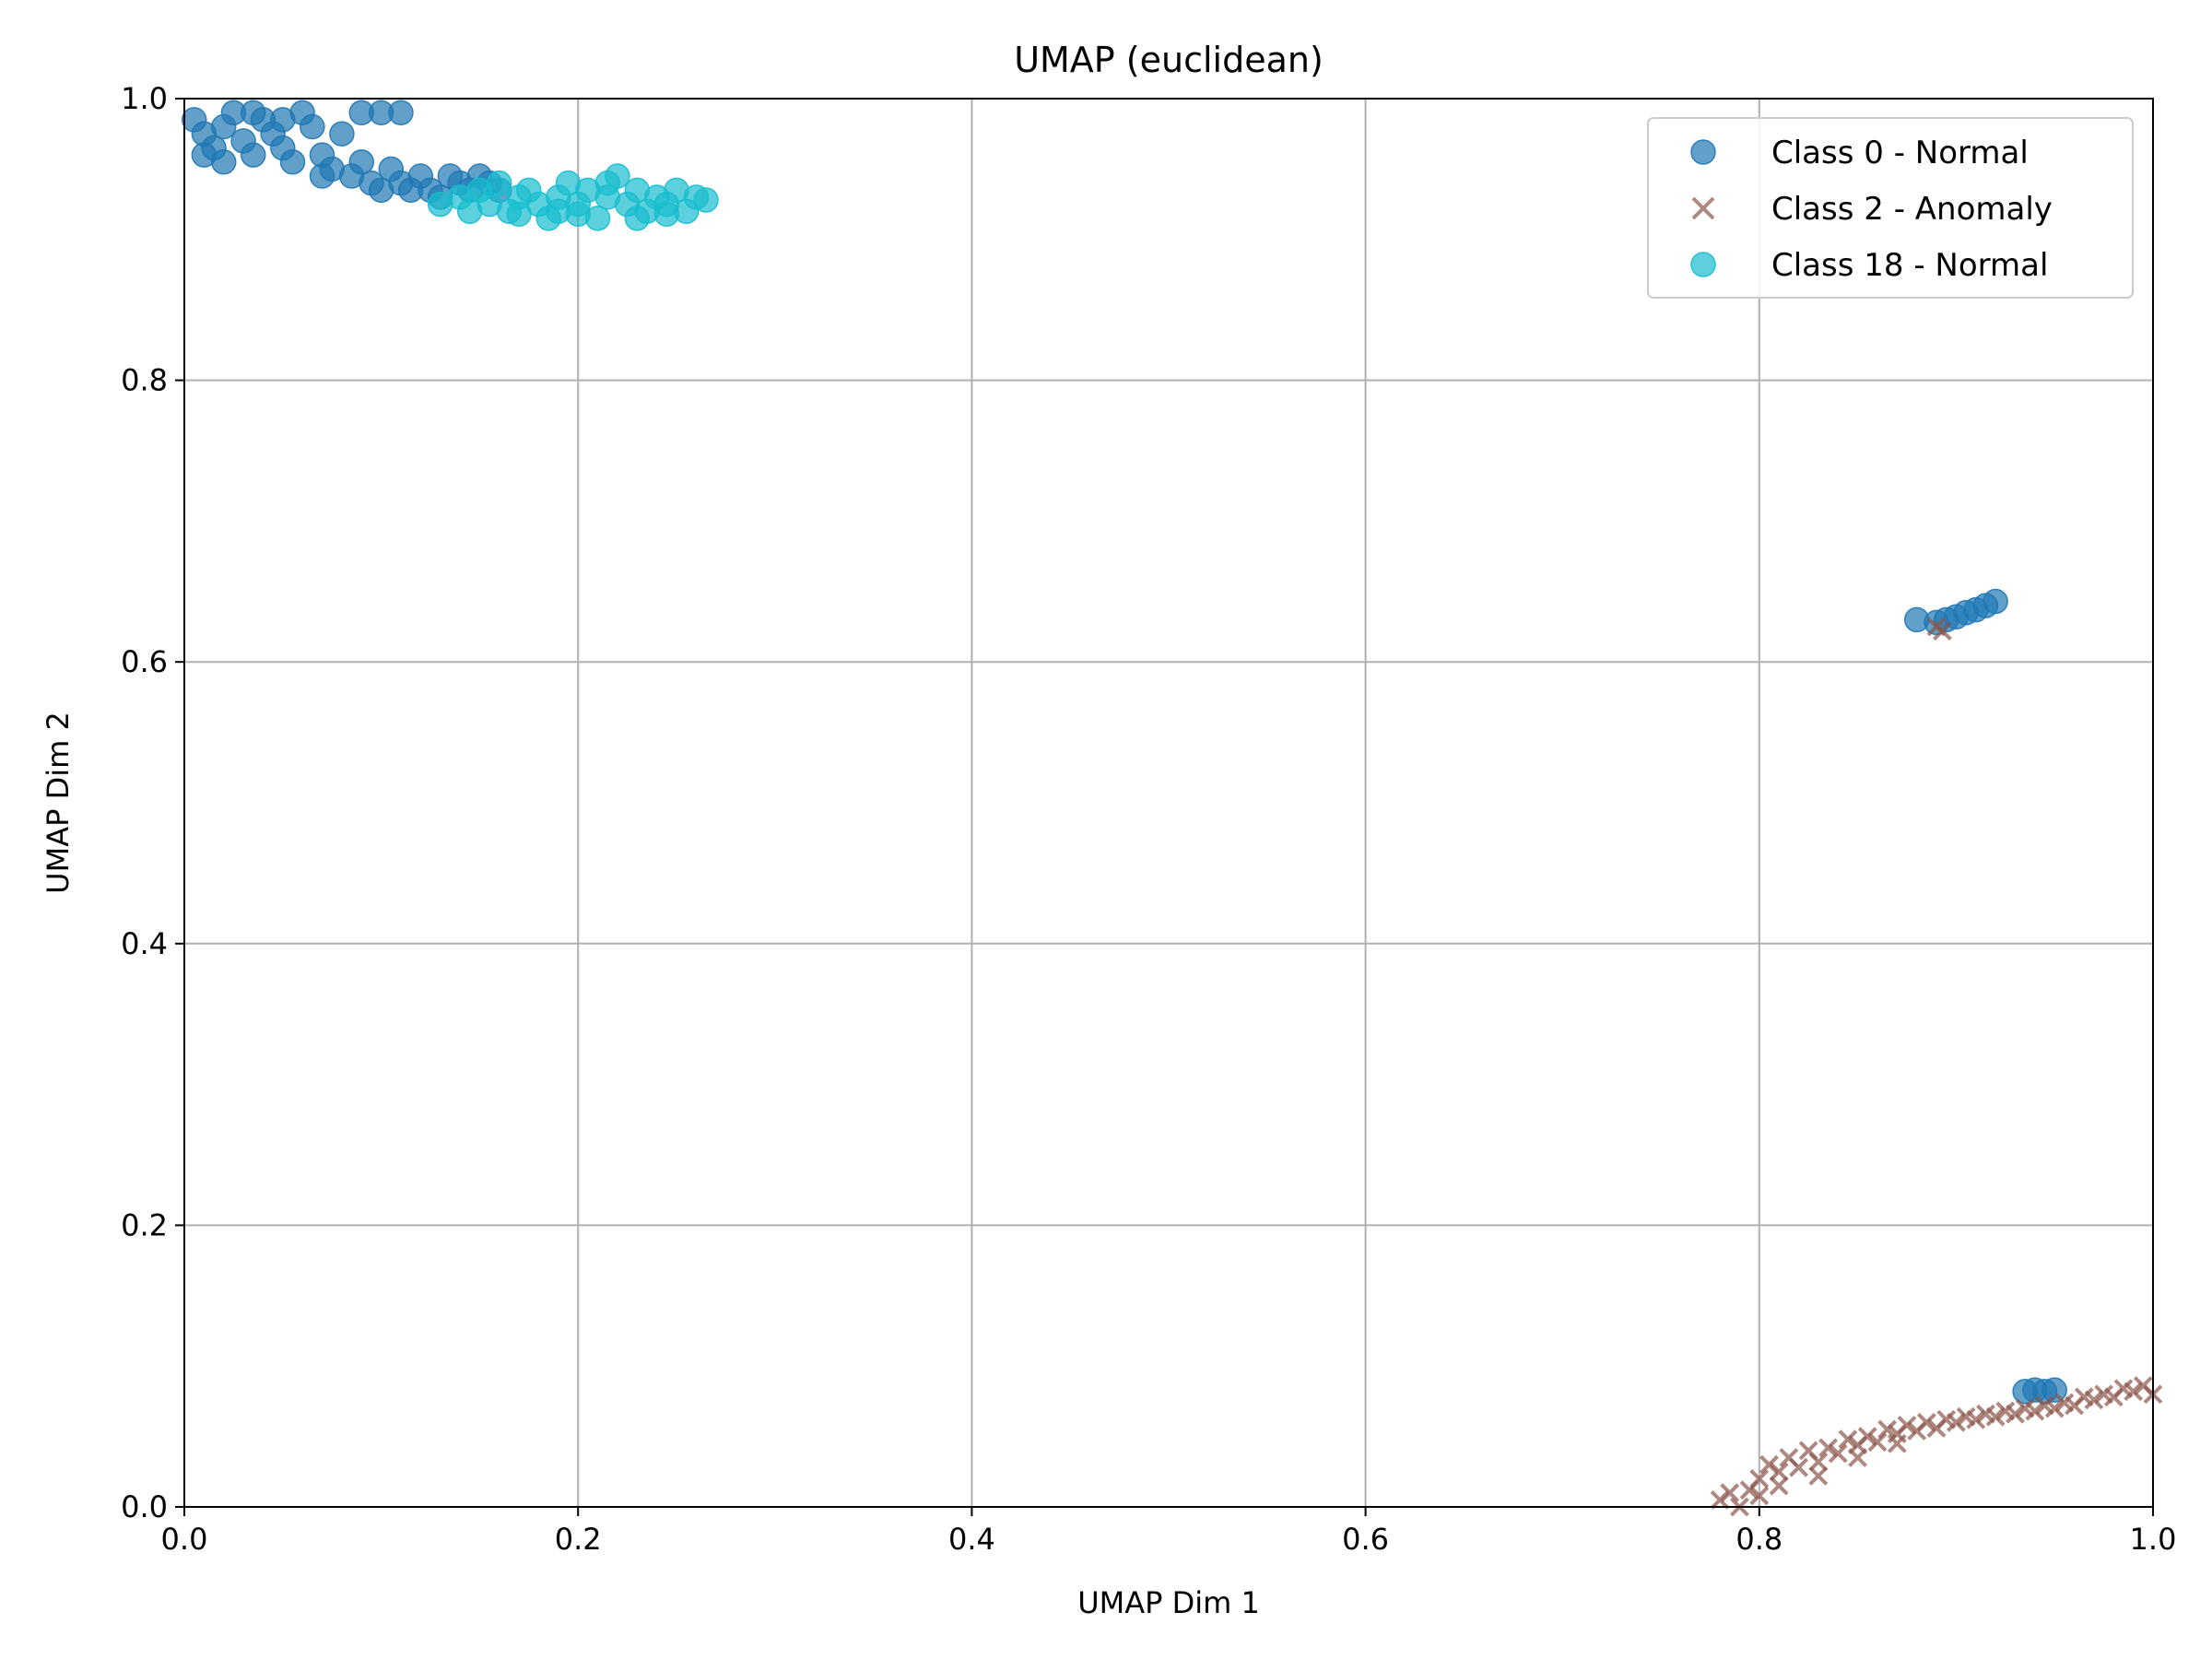  I want to click on x-axis-label: UMAP Dim 1, so click(1168, 1602).